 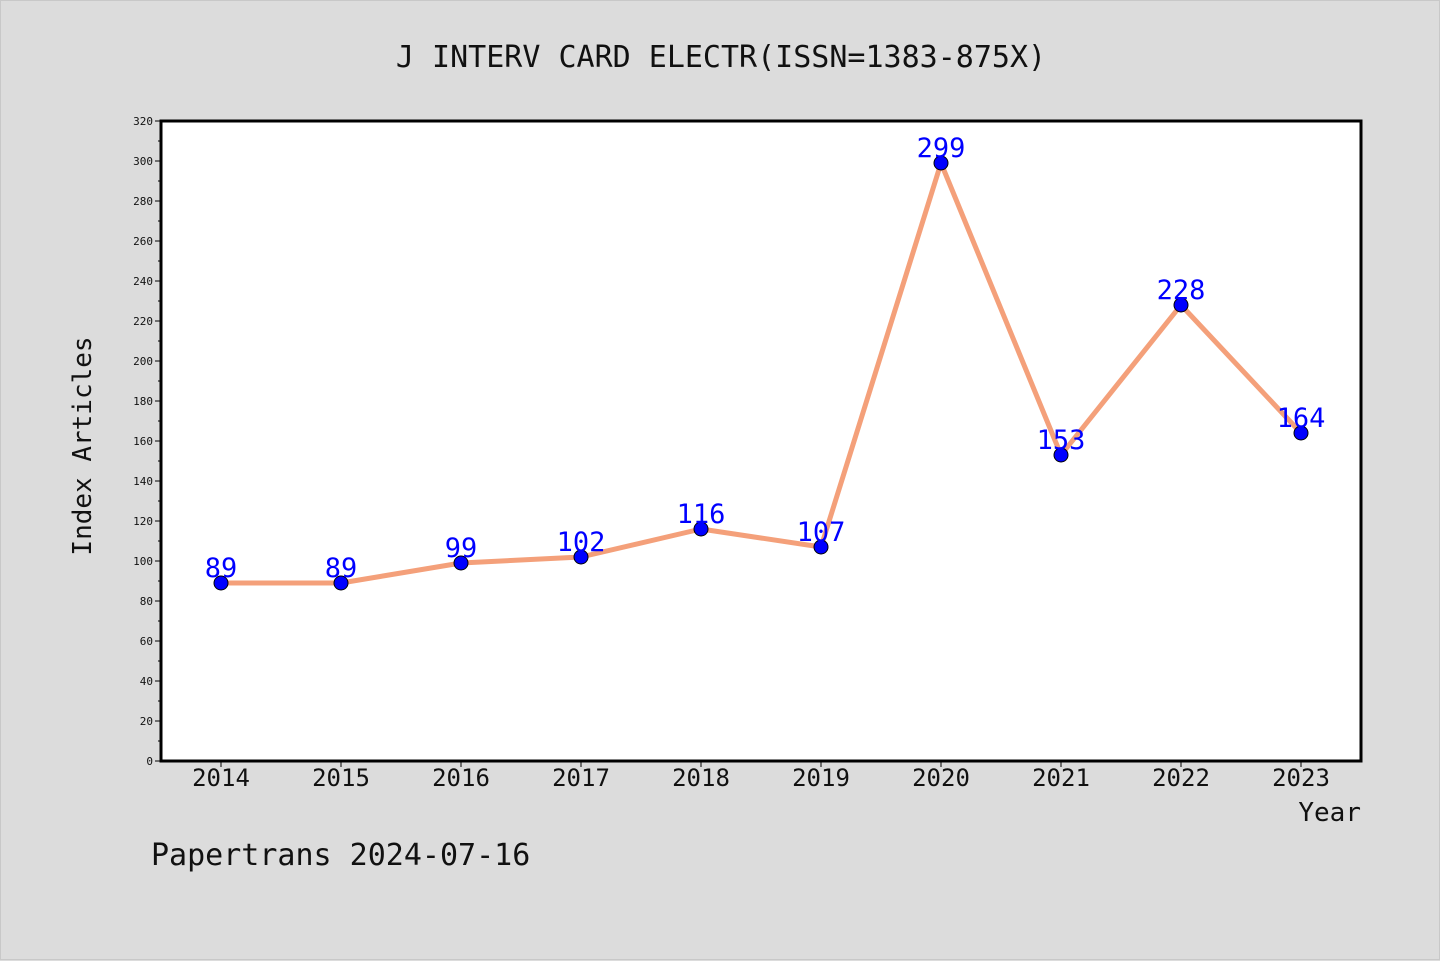 What do you see at coordinates (821, 532) in the screenshot?
I see `data-label: 107` at bounding box center [821, 532].